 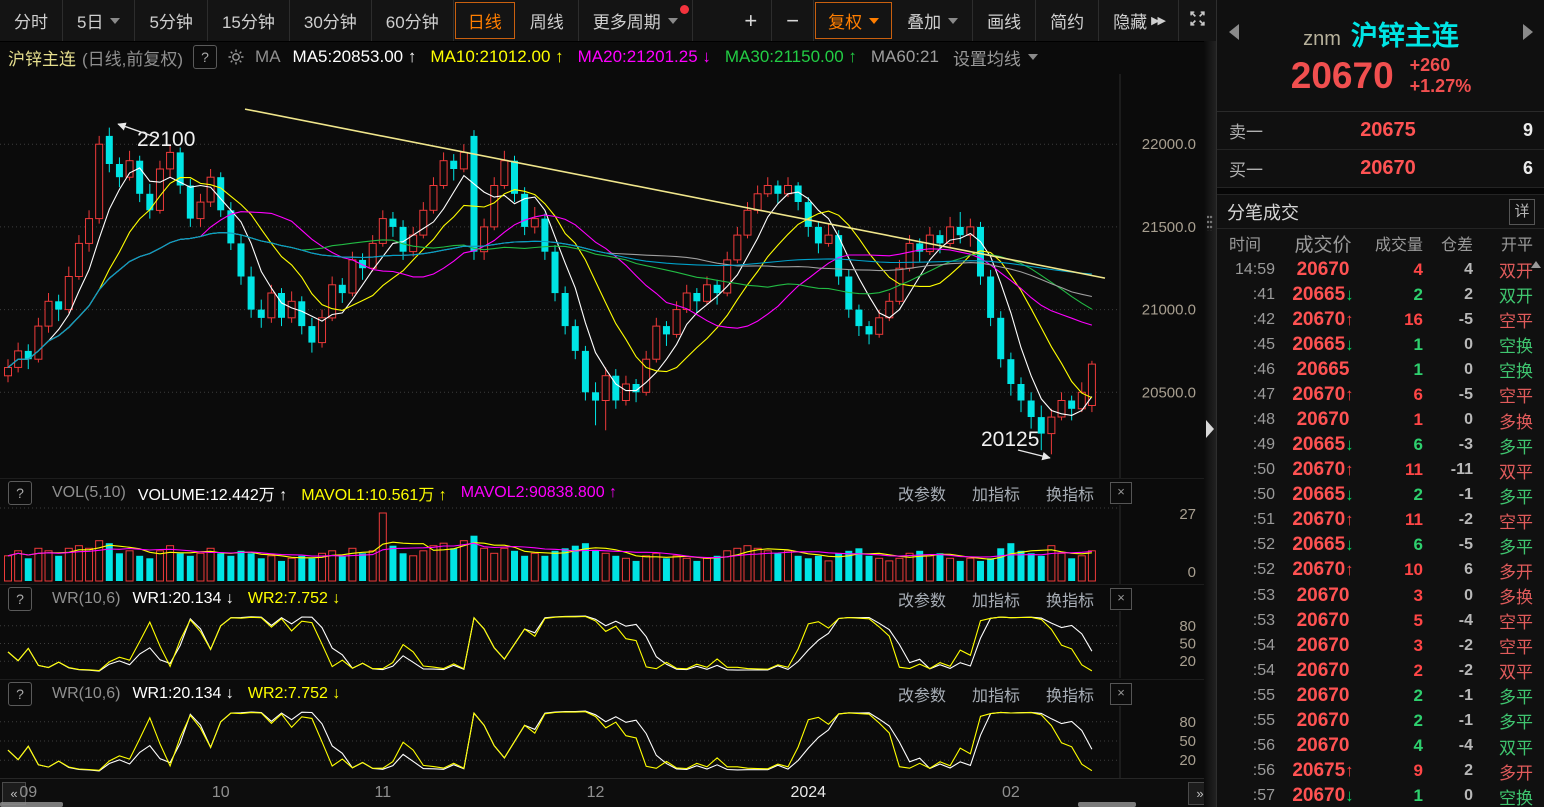 What do you see at coordinates (1380, 771) in the screenshot?
I see `tick-row: :56 20675↑ 9 2 多开` at bounding box center [1380, 771].